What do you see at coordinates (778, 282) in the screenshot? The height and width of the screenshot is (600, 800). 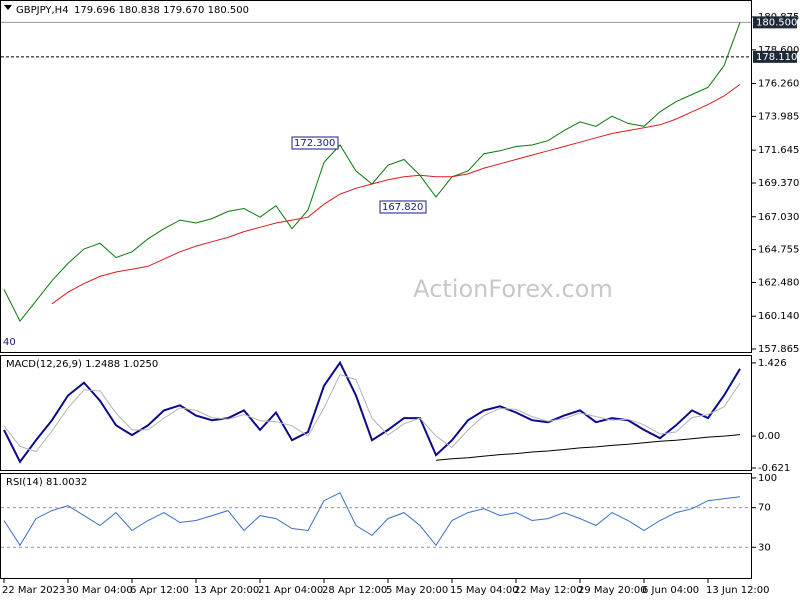 I see `y-tick-label: 162.480` at bounding box center [778, 282].